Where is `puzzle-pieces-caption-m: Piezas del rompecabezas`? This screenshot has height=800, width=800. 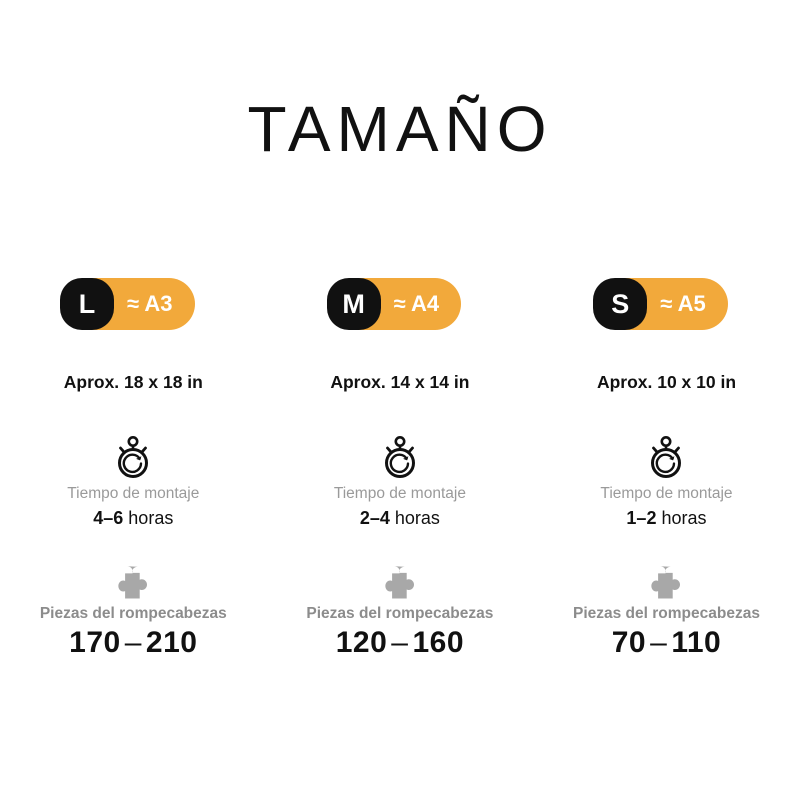
puzzle-pieces-caption-m: Piezas del rompecabezas is located at coordinates (400, 613).